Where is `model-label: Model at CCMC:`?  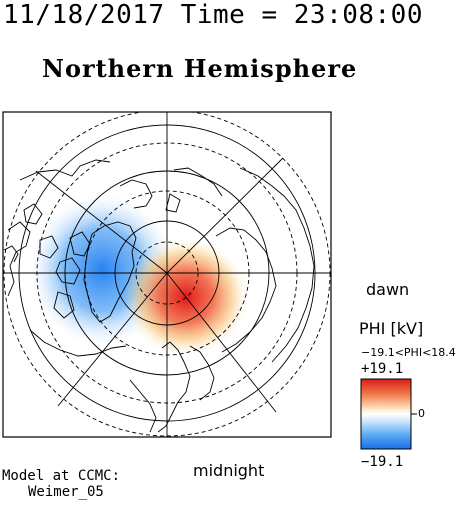 model-label: Model at CCMC: is located at coordinates (61, 476).